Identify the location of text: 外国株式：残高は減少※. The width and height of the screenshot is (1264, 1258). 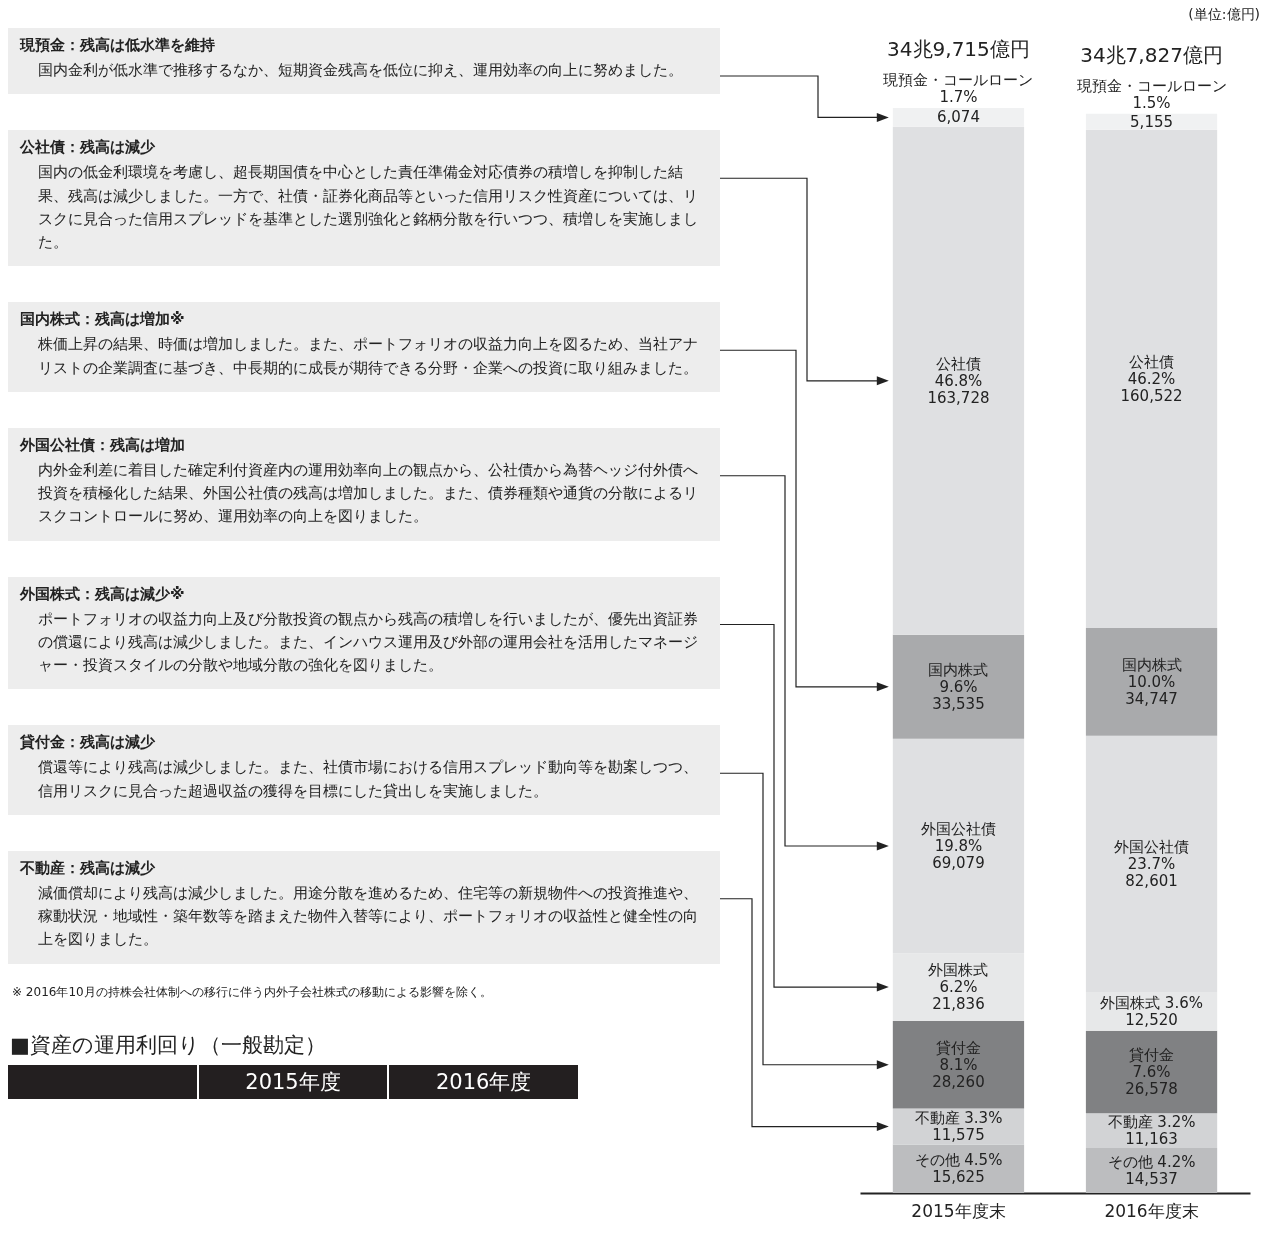
(103, 594).